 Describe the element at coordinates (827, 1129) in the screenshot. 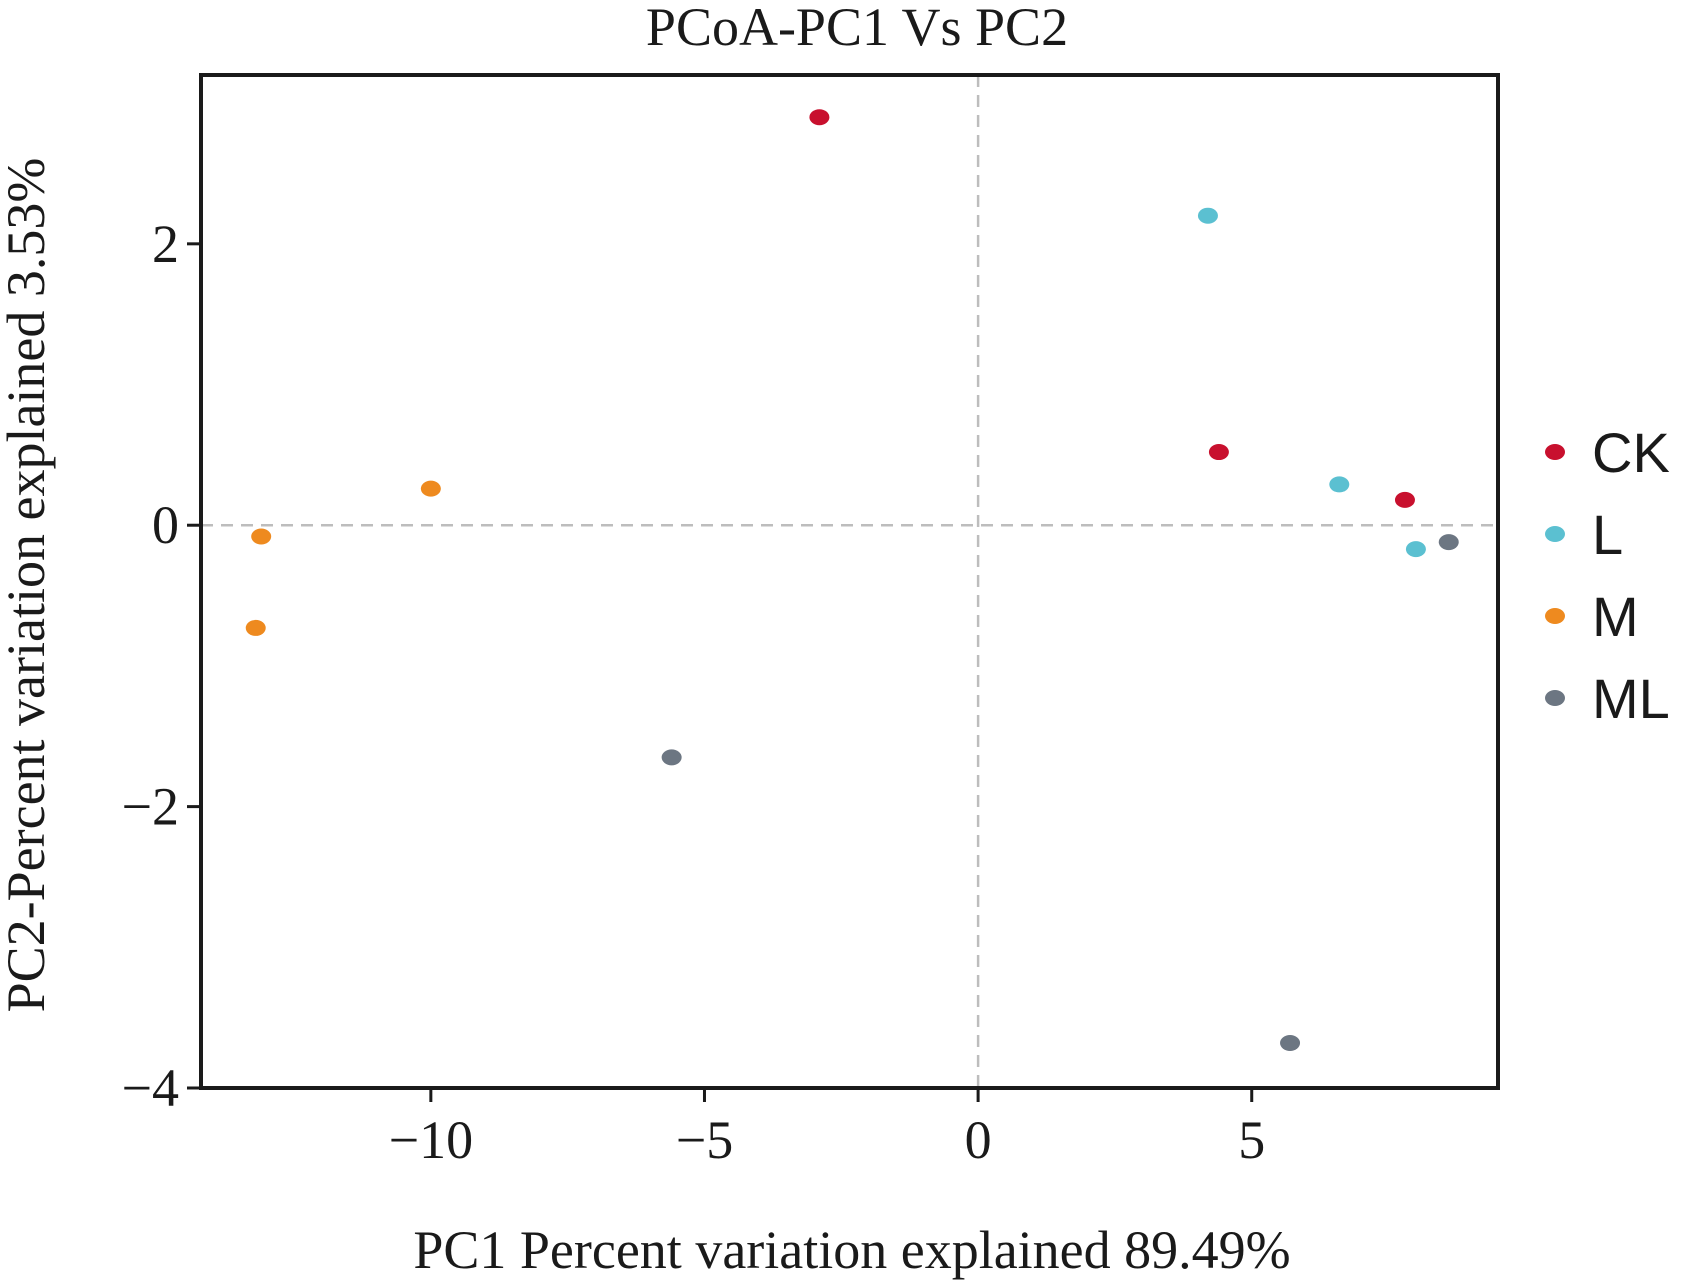

I see `x-axis: −10 −5 0 5` at that location.